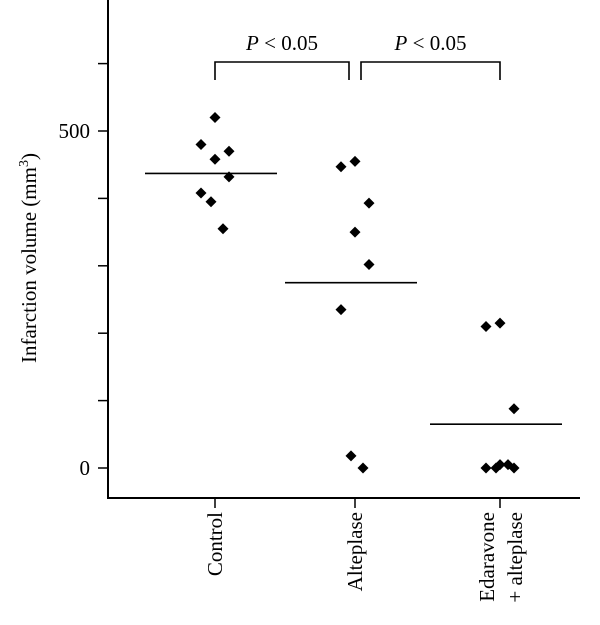  I want to click on y-axis-label: Infarction volume (mm3), so click(29, 258).